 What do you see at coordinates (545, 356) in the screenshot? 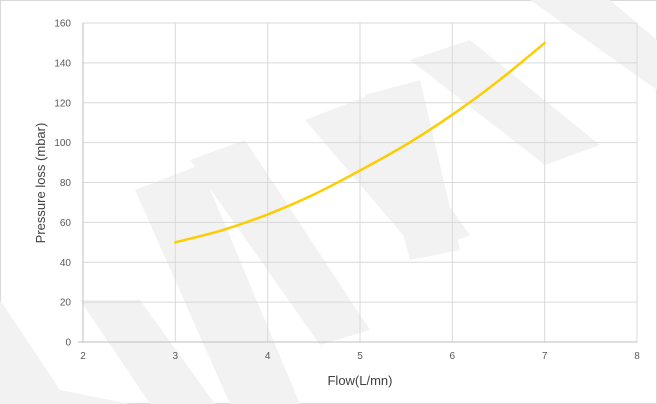
I see `x-tick-label: 7` at bounding box center [545, 356].